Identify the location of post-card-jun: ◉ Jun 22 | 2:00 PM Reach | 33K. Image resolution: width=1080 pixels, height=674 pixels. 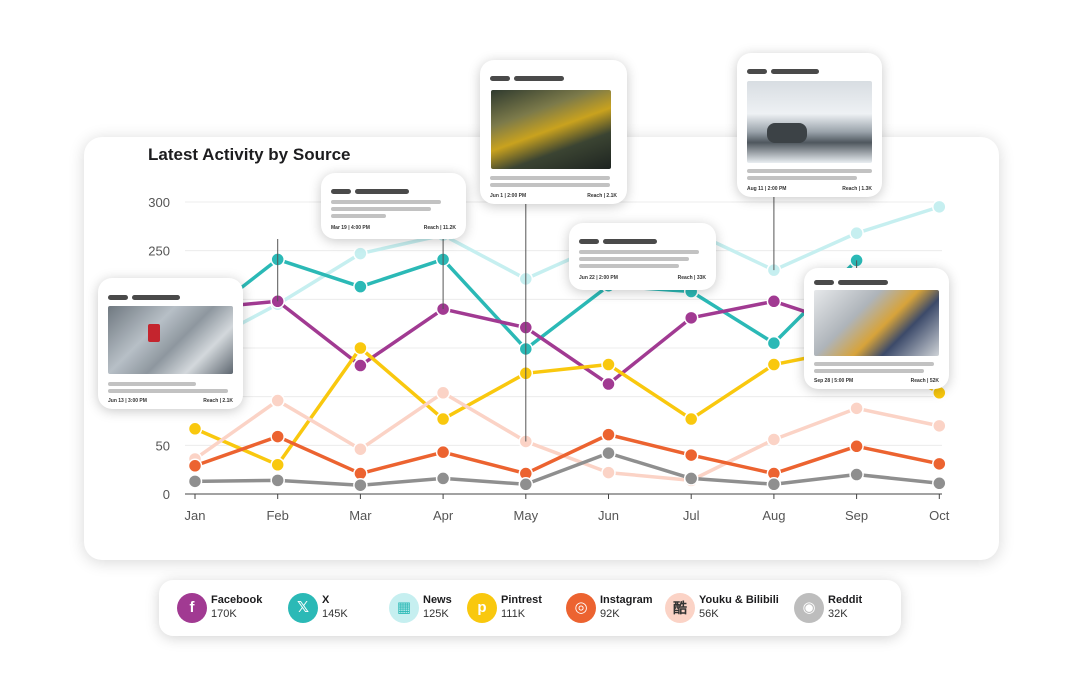
(642, 256).